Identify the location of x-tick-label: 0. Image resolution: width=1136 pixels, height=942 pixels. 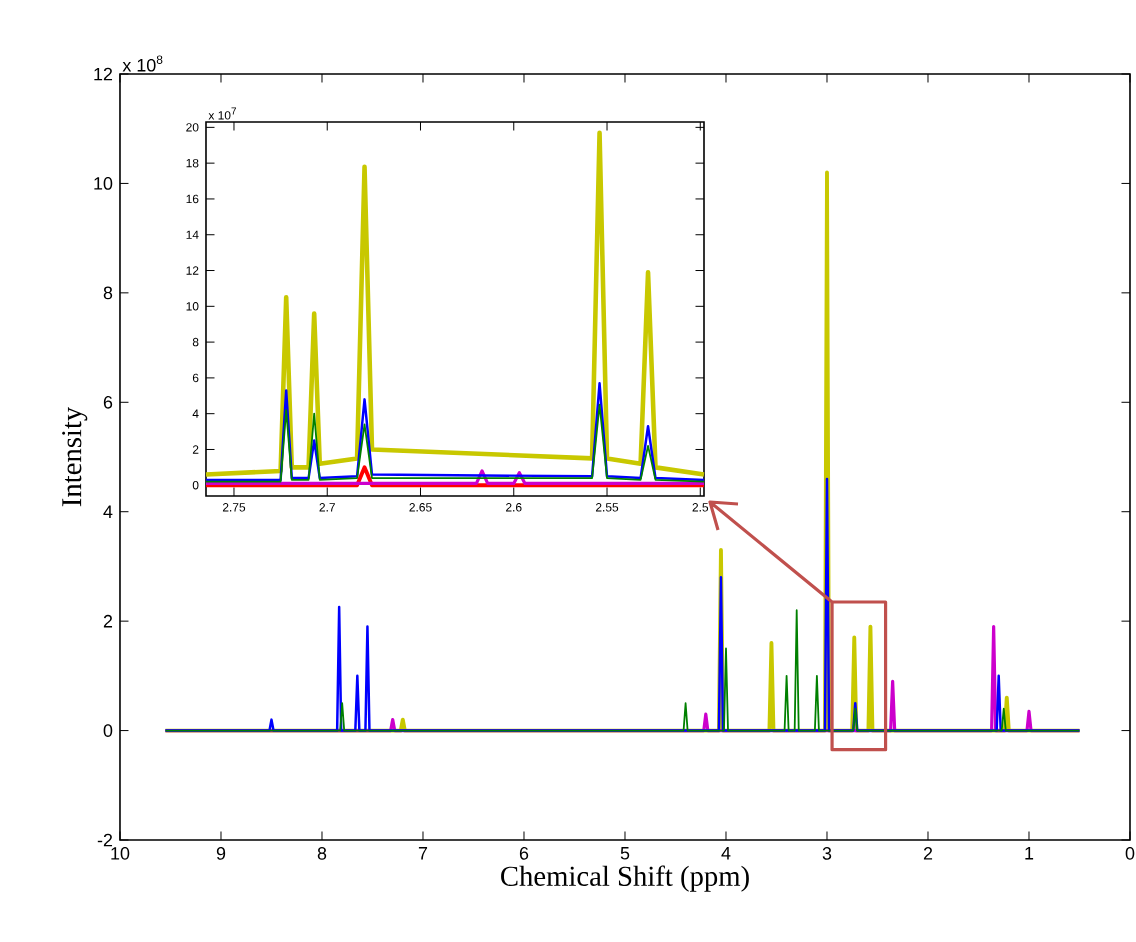
(1130, 853).